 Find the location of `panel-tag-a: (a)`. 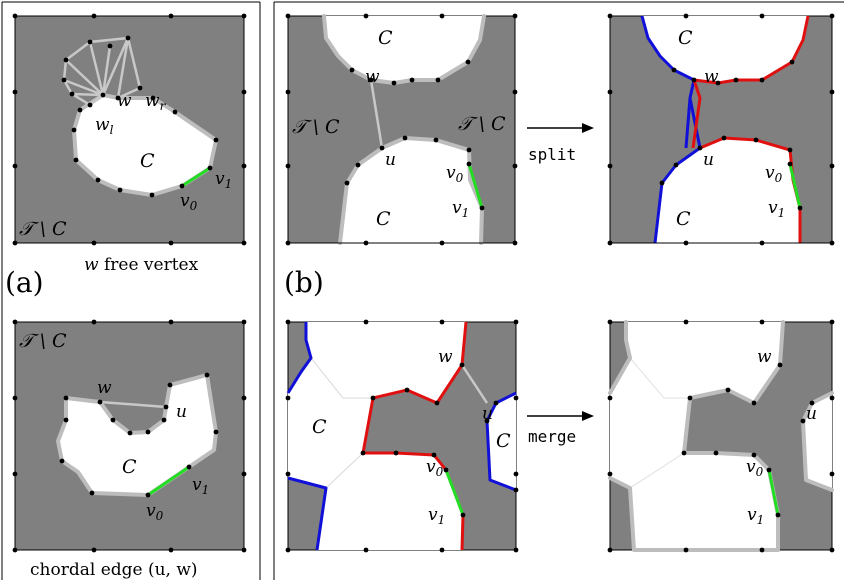

panel-tag-a: (a) is located at coordinates (24, 282).